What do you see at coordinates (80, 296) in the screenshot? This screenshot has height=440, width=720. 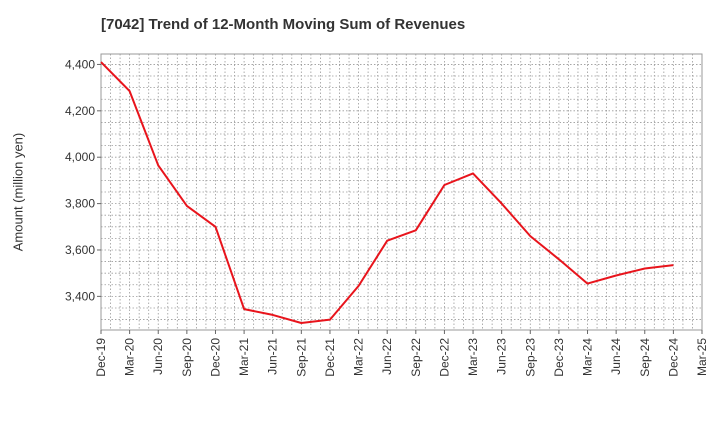 I see `y-tick-label: 3,400` at bounding box center [80, 296].